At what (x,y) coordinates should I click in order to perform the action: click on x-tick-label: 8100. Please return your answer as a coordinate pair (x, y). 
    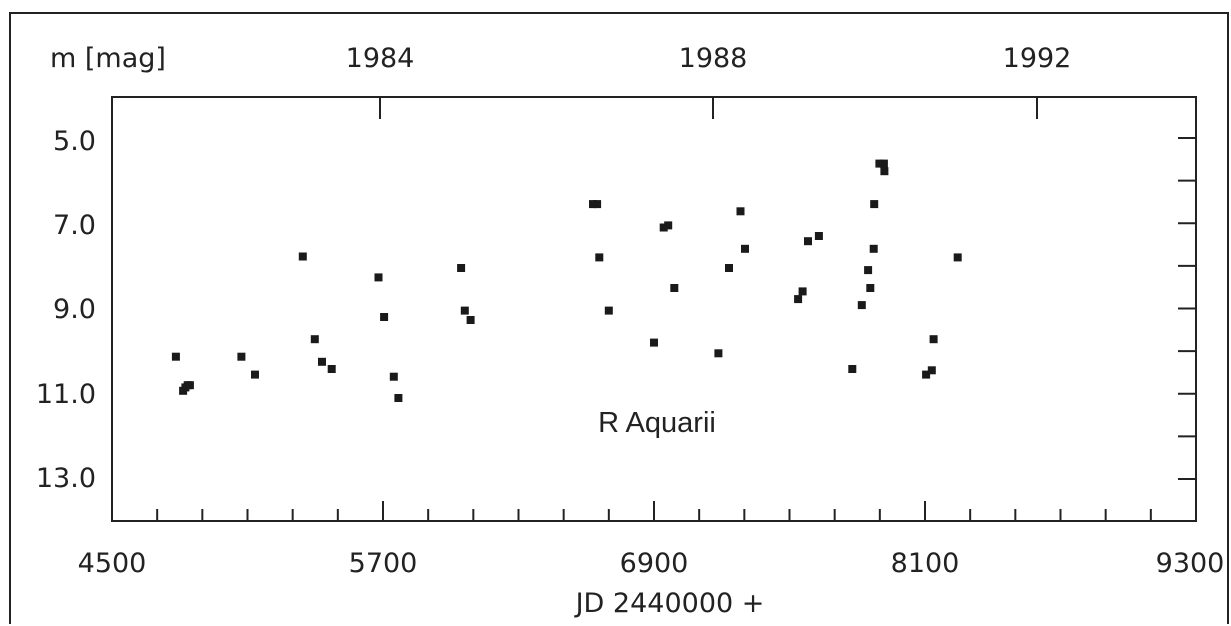
    Looking at the image, I should click on (925, 563).